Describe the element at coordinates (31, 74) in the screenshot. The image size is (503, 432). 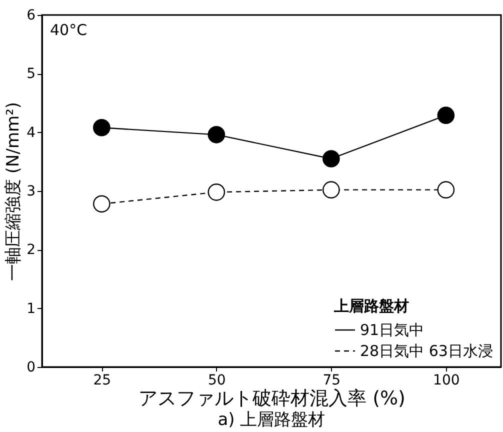
I see `y-tick-label: 5` at that location.